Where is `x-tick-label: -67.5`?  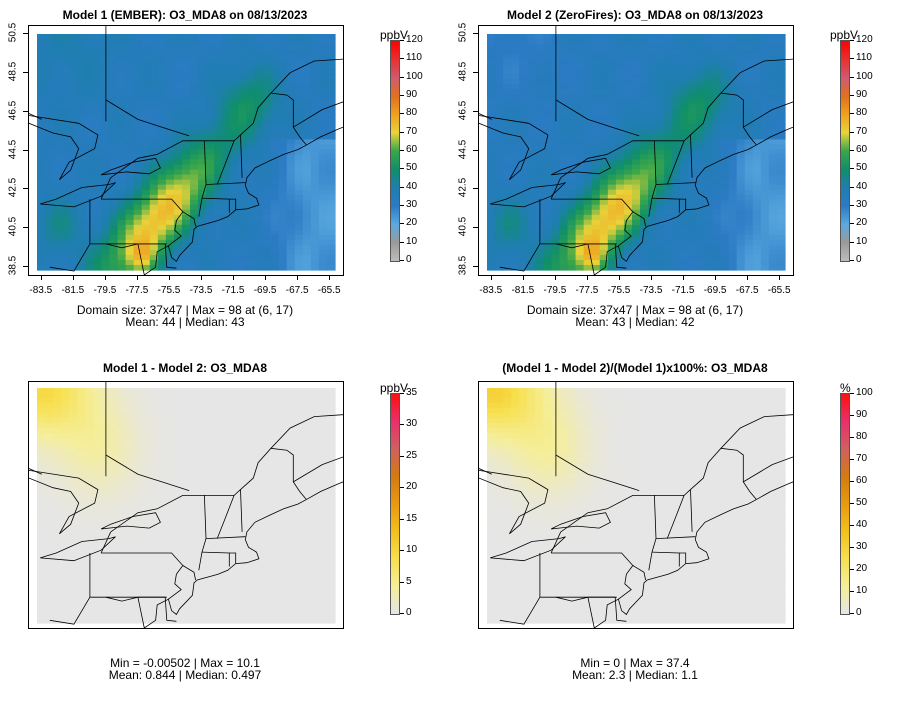 x-tick-label: -67.5 is located at coordinates (297, 290).